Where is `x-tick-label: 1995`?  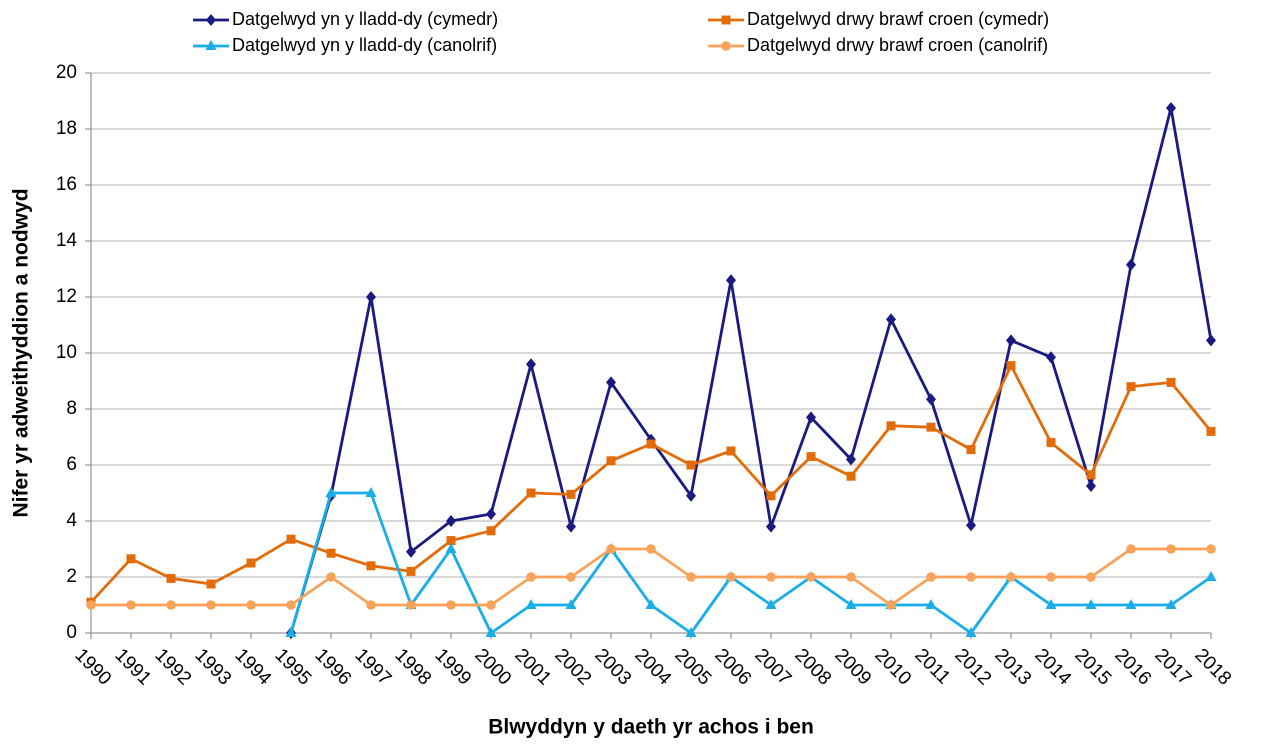
x-tick-label: 1995 is located at coordinates (292, 667).